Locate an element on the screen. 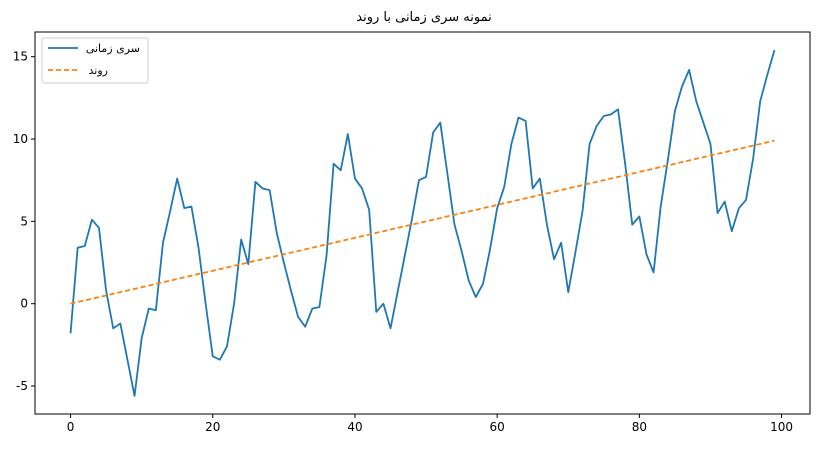  x-tick-label: 80 is located at coordinates (639, 427).